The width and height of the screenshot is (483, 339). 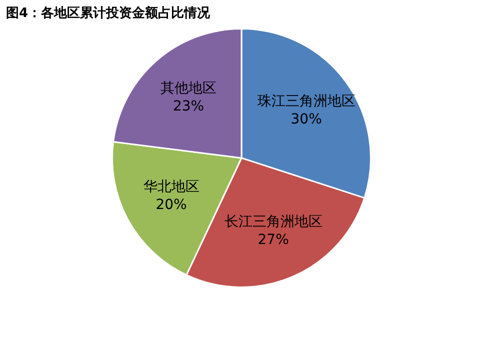 What do you see at coordinates (306, 102) in the screenshot?
I see `slice-label: 珠江三角洲地区` at bounding box center [306, 102].